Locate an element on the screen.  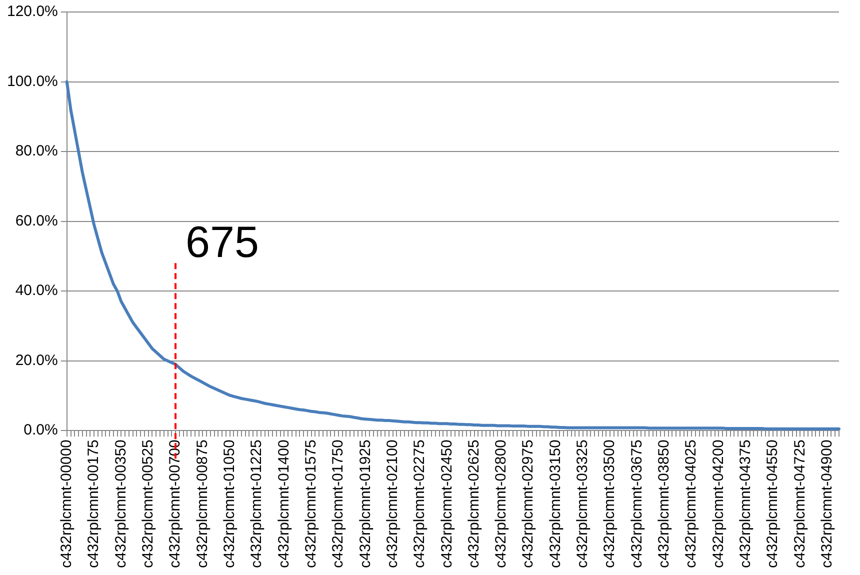
x-tick-label: c432rplcmnt-02275 is located at coordinates (419, 504).